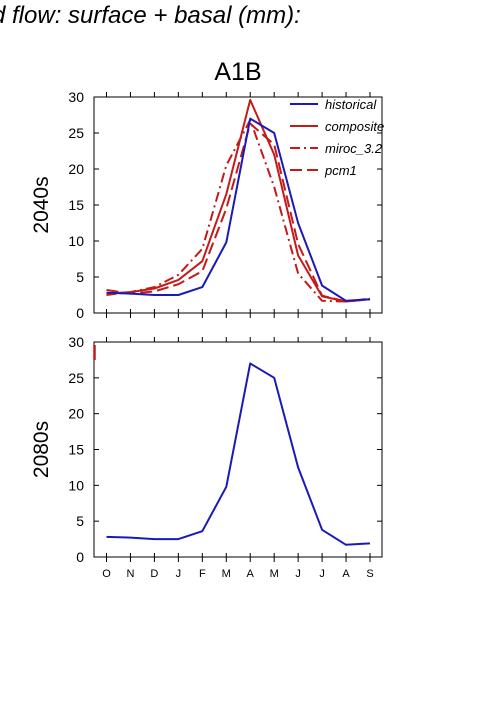 The image size is (501, 709). I want to click on x-tick-label: O, so click(106, 574).